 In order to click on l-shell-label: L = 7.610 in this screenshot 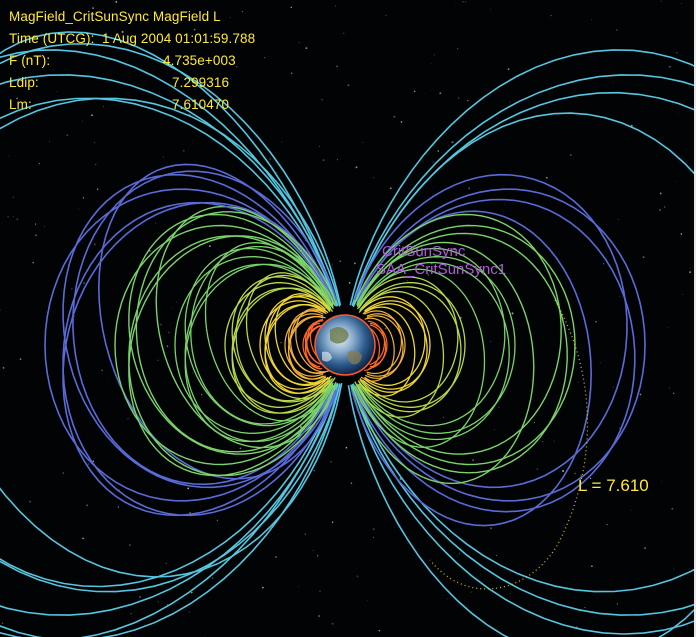, I will do `click(613, 485)`.